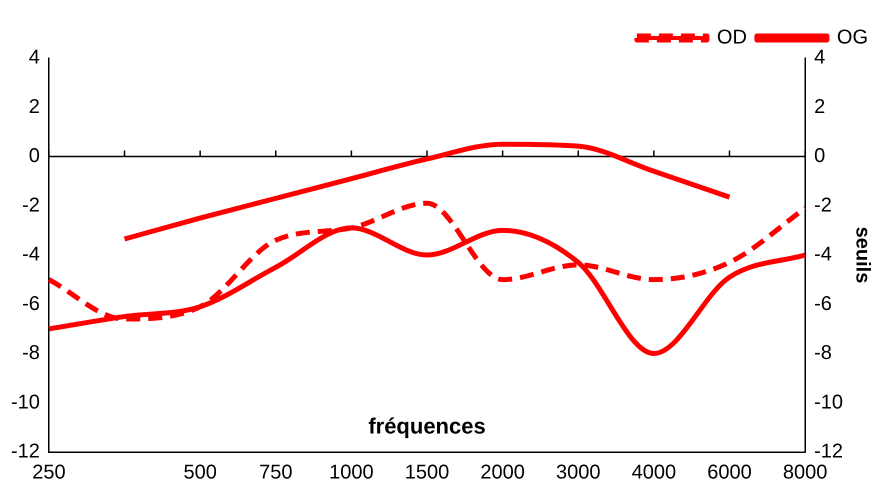  I want to click on legend-label: OD, so click(731, 37).